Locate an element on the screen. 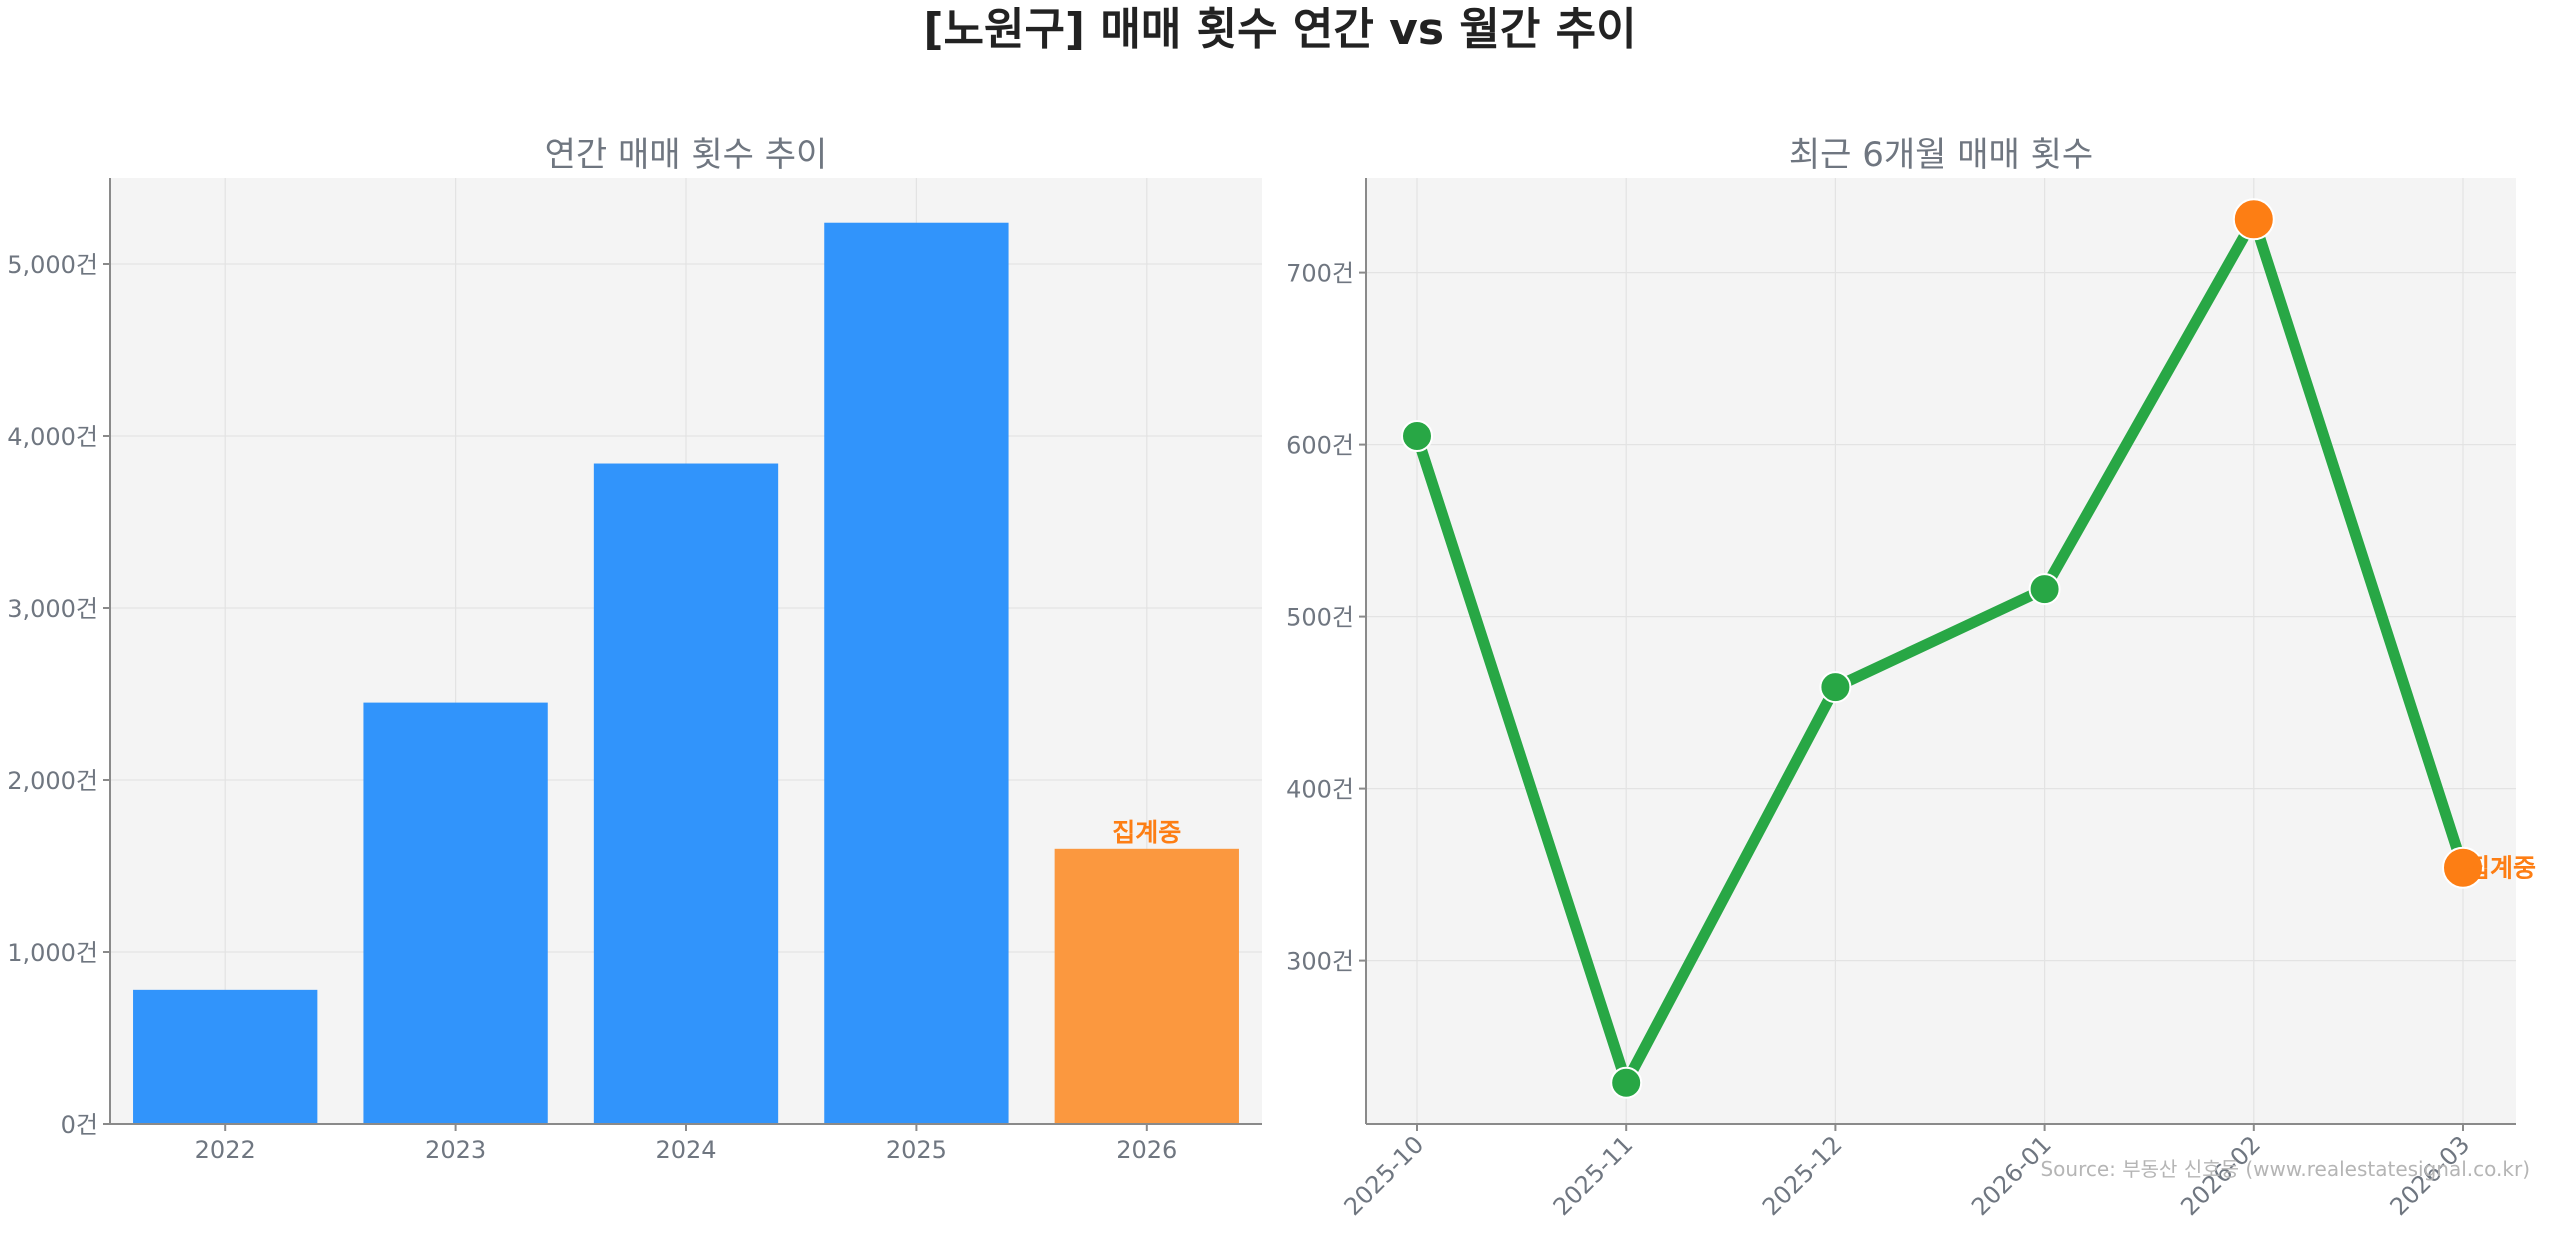  left-chart-title: 연간 매매 횟수 추이 is located at coordinates (686, 155).